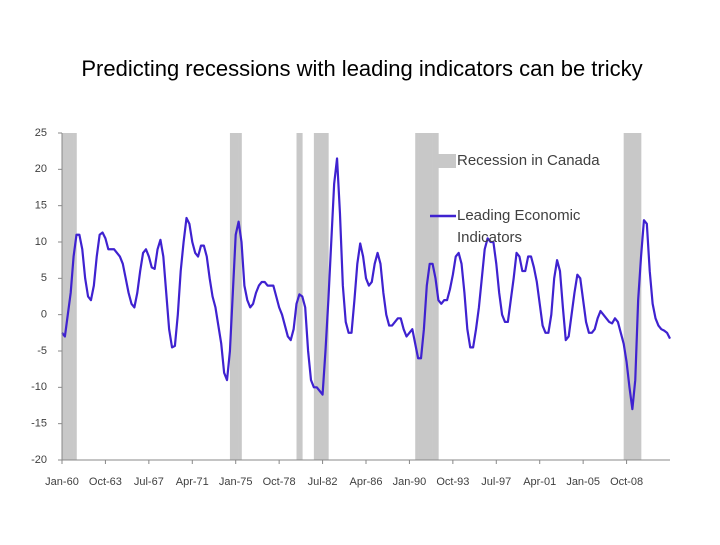 This screenshot has height=545, width=720. What do you see at coordinates (192, 482) in the screenshot?
I see `x-tick-label: Apr-71` at bounding box center [192, 482].